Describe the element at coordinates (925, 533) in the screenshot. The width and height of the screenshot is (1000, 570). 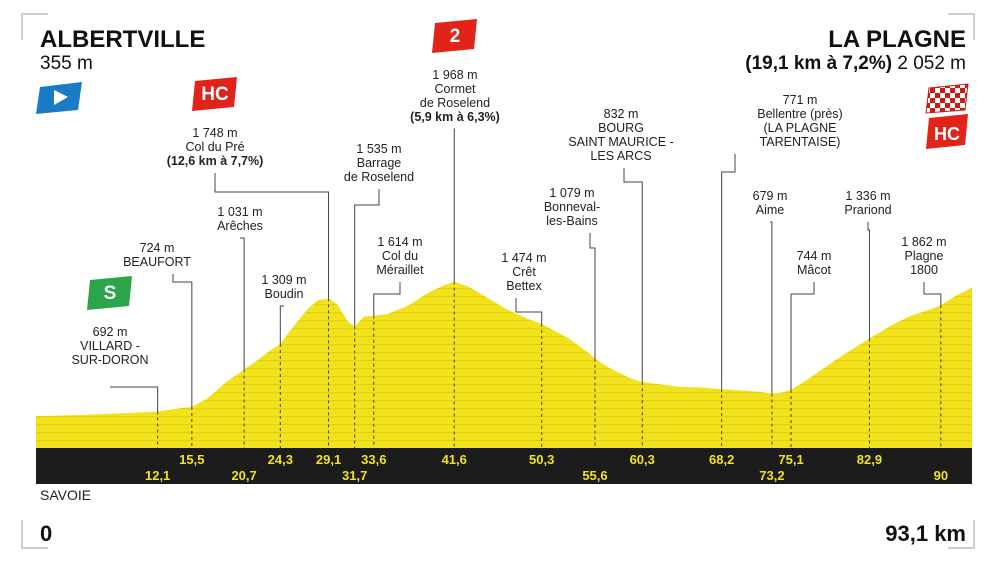
I see `axis-end-label: 93,1 km` at that location.